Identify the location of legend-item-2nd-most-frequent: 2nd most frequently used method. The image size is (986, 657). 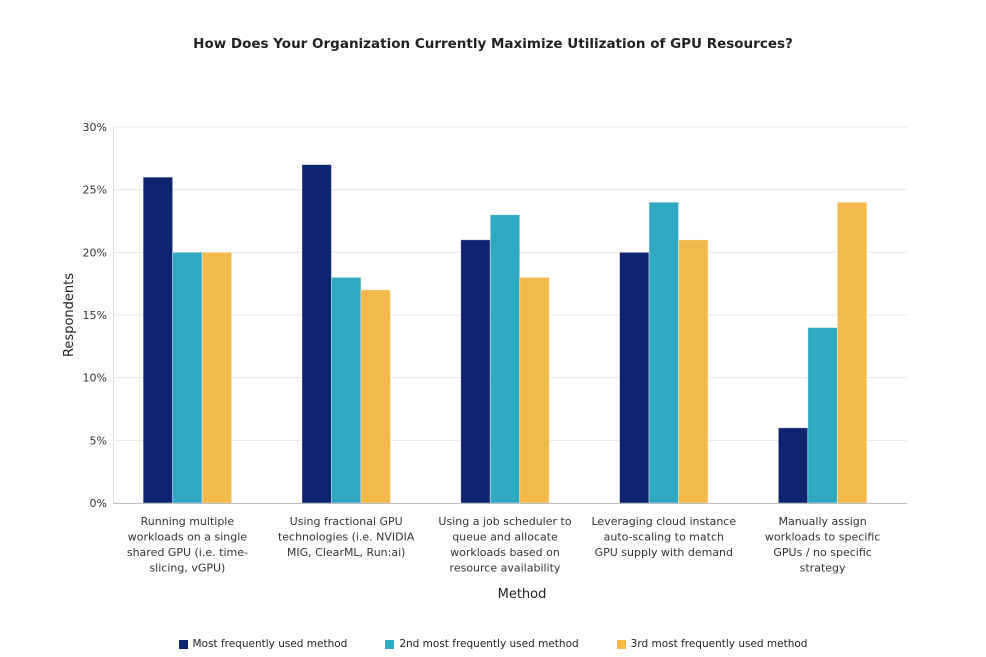
(482, 644).